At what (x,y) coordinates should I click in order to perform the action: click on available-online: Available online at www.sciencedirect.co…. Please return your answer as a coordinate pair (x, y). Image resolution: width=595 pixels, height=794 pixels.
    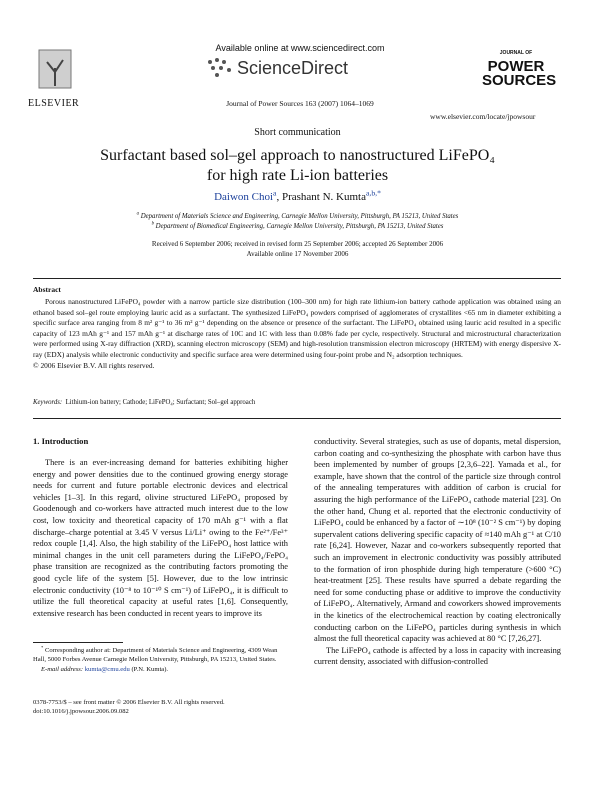
    Looking at the image, I should click on (300, 48).